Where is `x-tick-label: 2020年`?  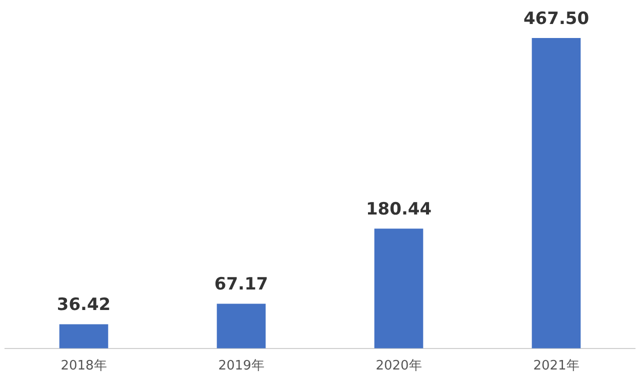 x-tick-label: 2020年 is located at coordinates (399, 366).